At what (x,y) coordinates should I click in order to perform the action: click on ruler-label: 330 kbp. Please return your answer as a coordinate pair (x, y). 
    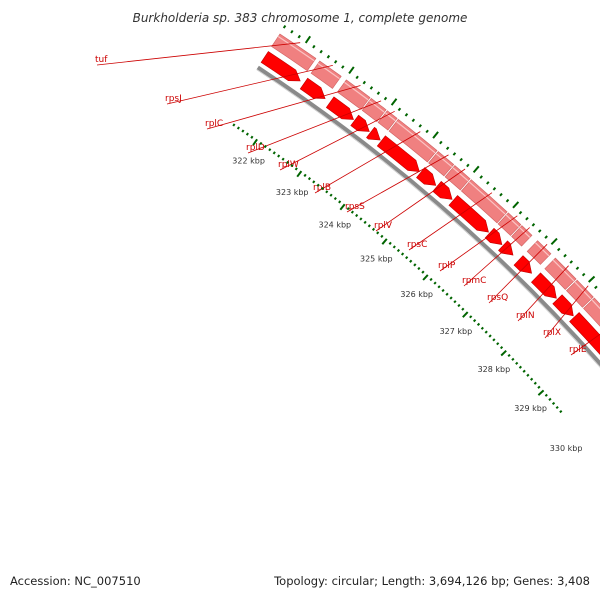
    Looking at the image, I should click on (566, 448).